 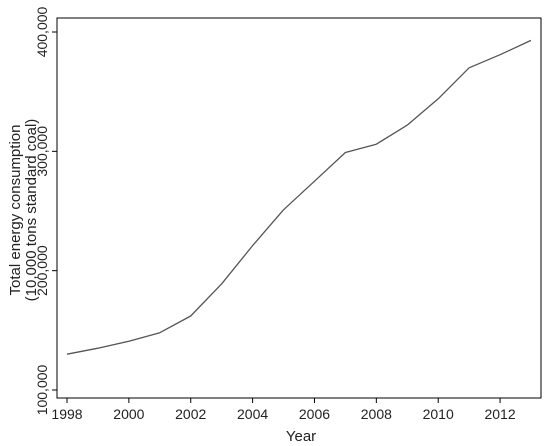 I want to click on y-tick-label: 100,000, so click(x=42, y=389).